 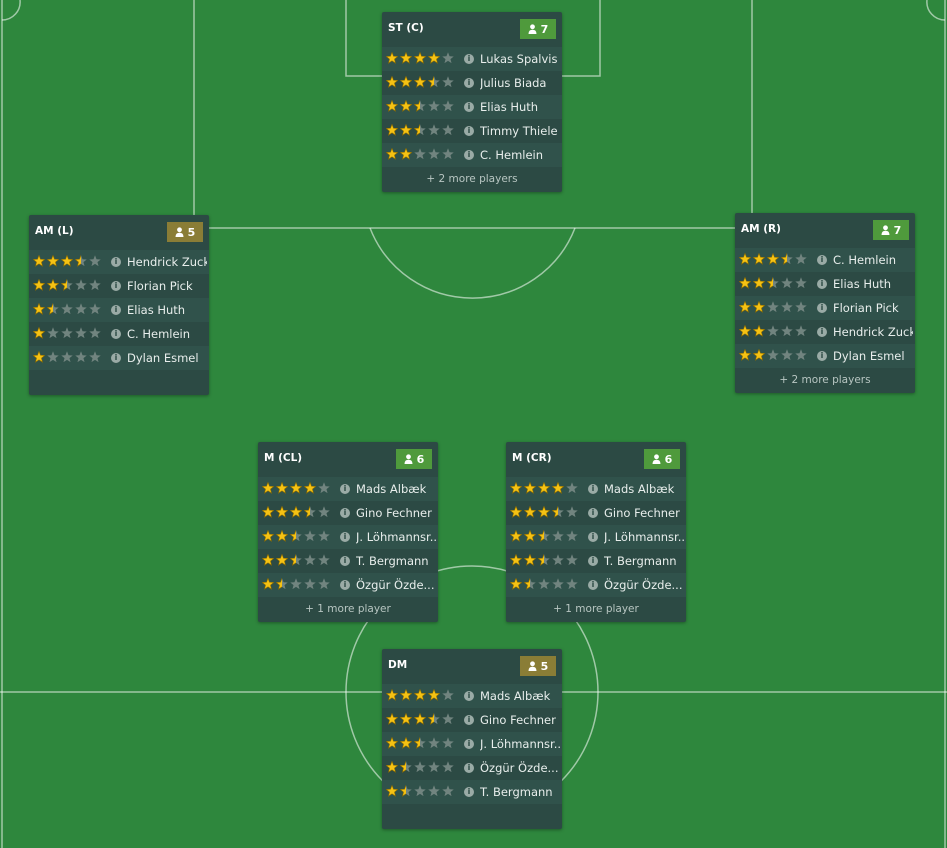 What do you see at coordinates (159, 334) in the screenshot?
I see `player-name: C. Hemlein` at bounding box center [159, 334].